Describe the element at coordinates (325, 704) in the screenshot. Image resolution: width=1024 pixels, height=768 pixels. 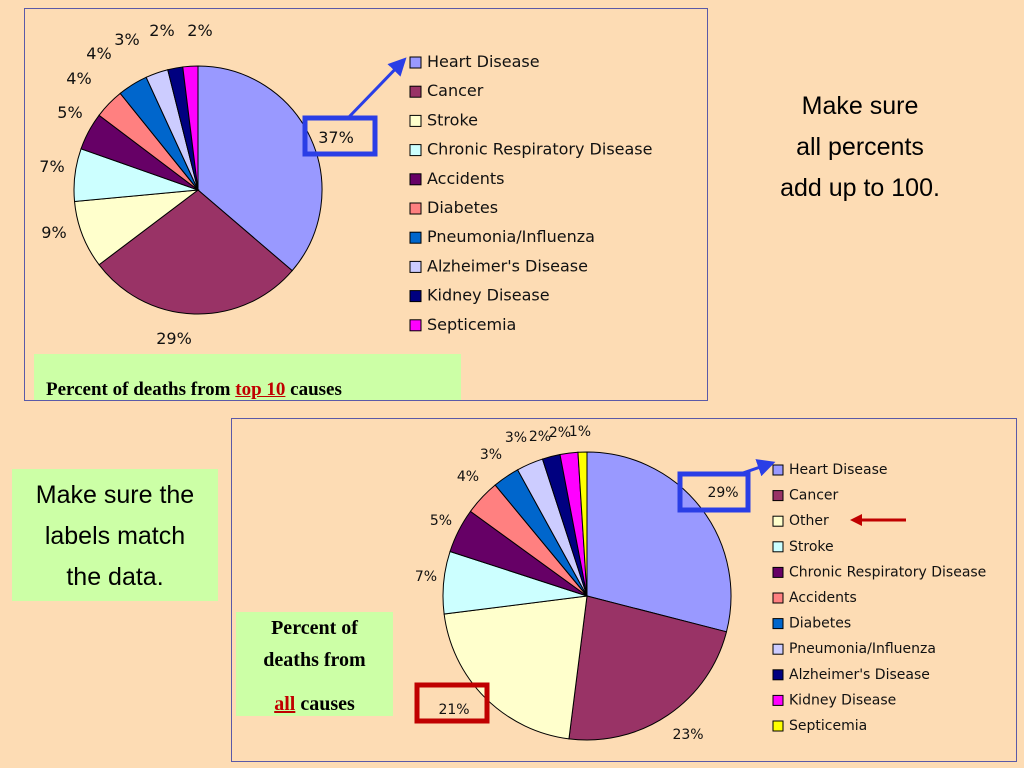
I see `caption-bottom-after: causes` at that location.